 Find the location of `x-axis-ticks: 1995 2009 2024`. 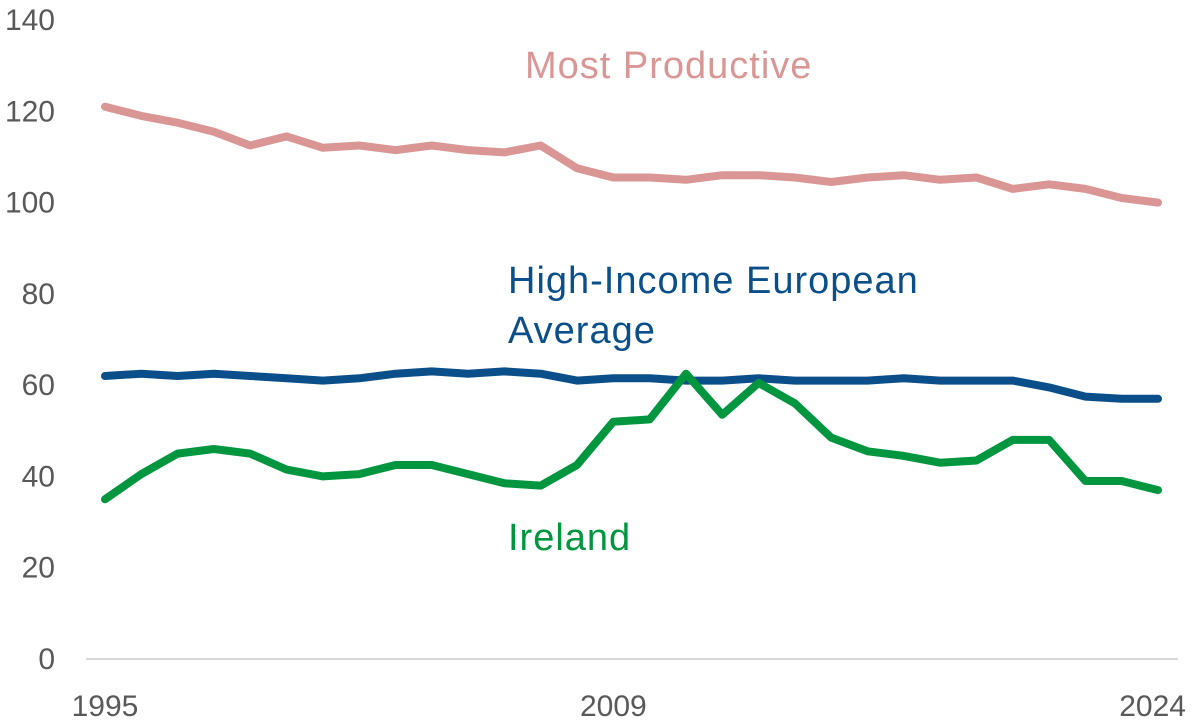

x-axis-ticks: 1995 2009 2024 is located at coordinates (629, 706).